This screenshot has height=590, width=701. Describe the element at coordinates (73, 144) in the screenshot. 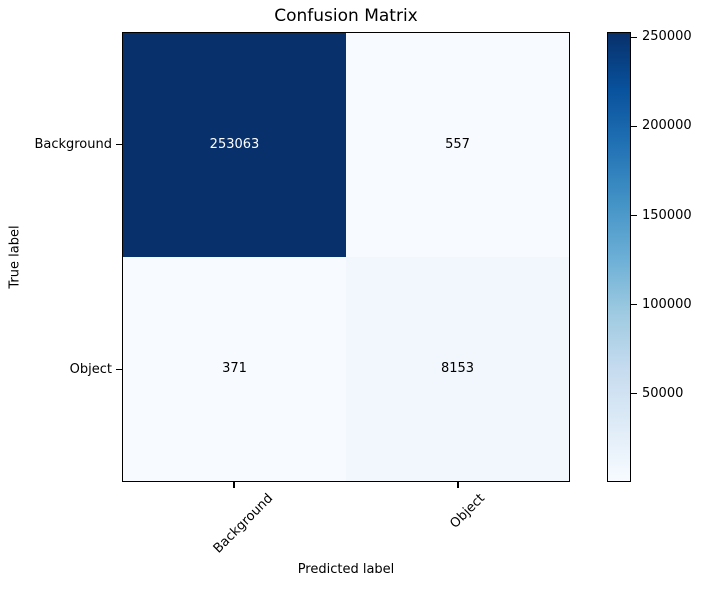

I see `y-tick-label: Background` at that location.